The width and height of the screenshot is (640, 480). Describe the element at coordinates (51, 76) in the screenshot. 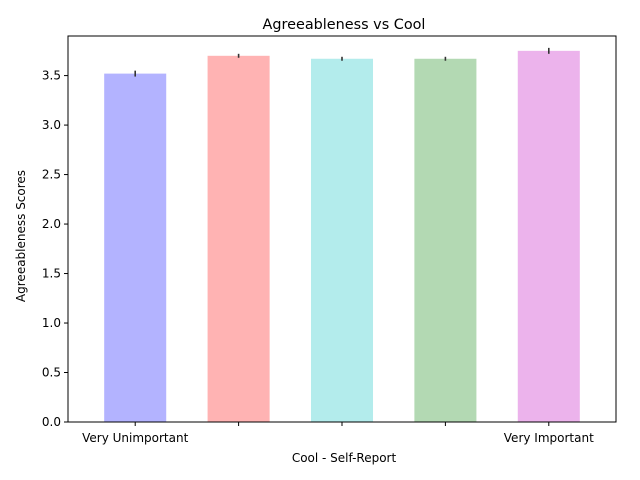

I see `y-tick-label: 3.5` at that location.